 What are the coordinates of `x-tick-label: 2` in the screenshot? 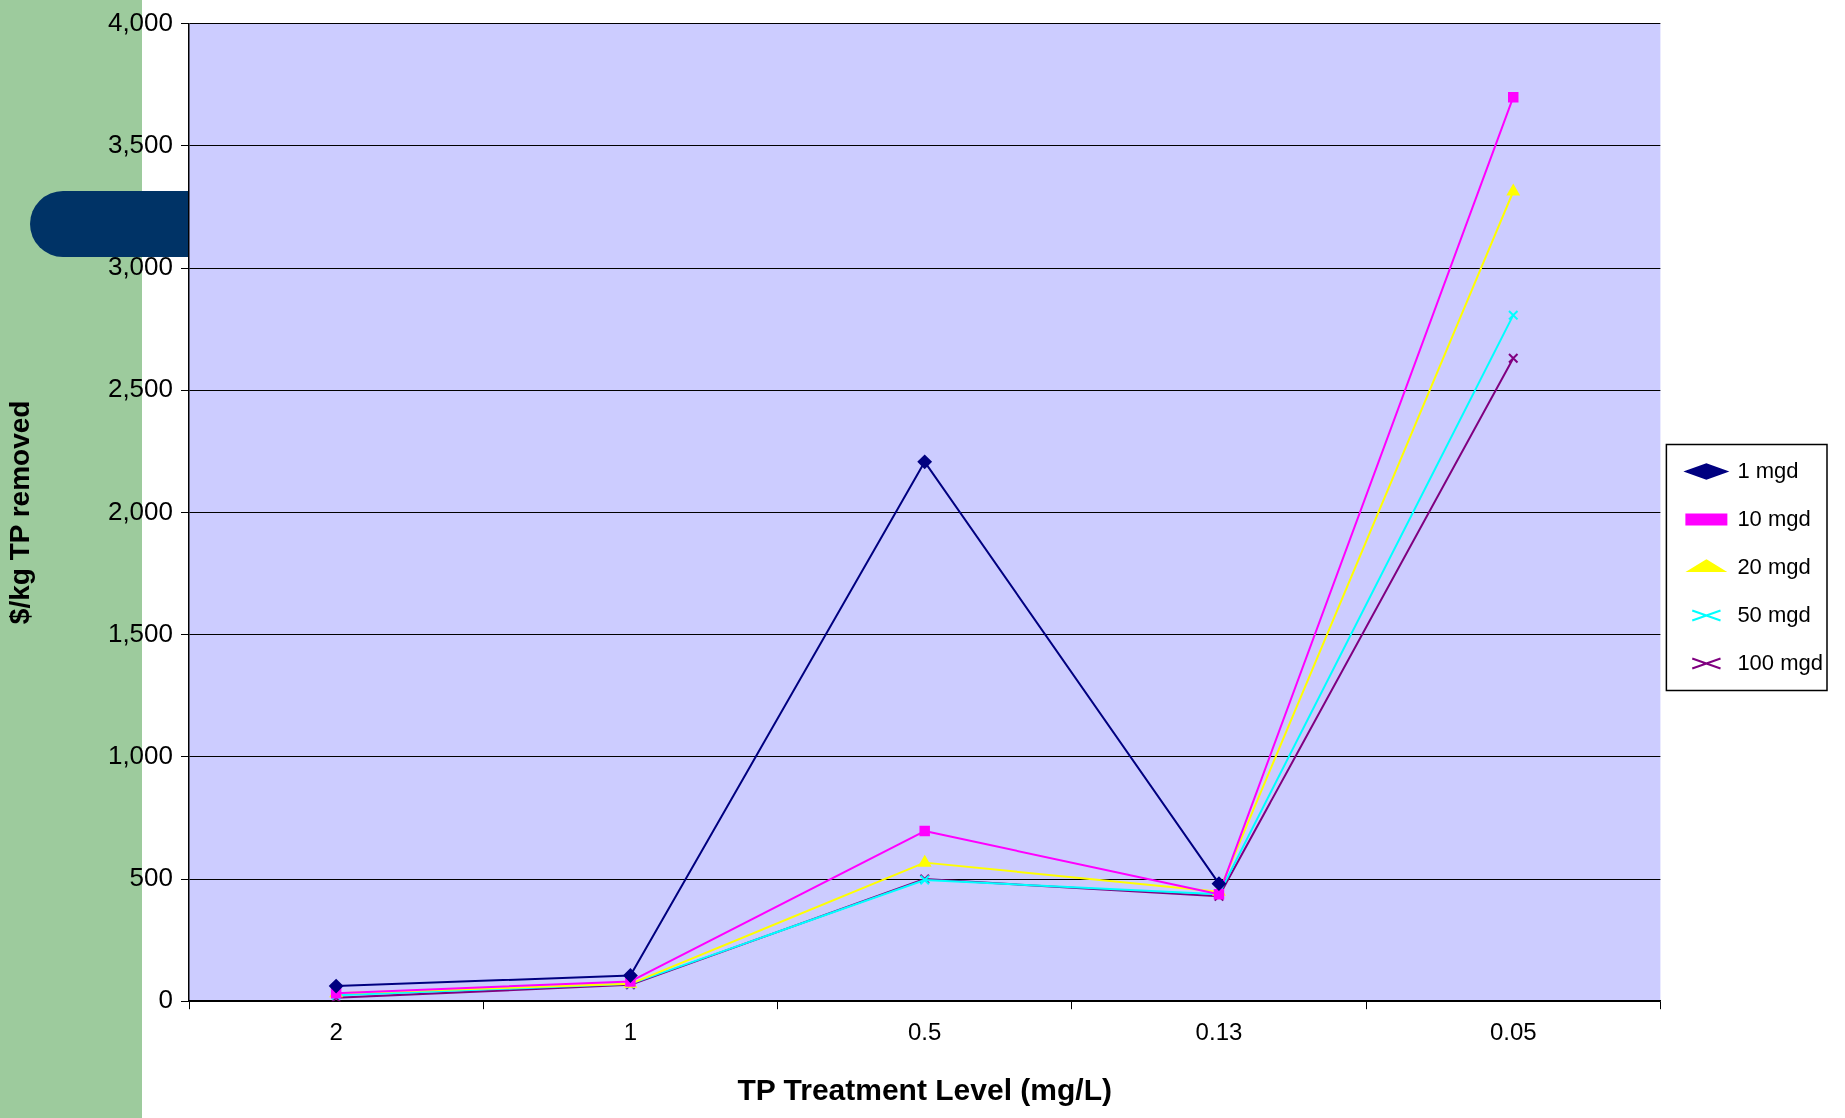 It's located at (336, 1032).